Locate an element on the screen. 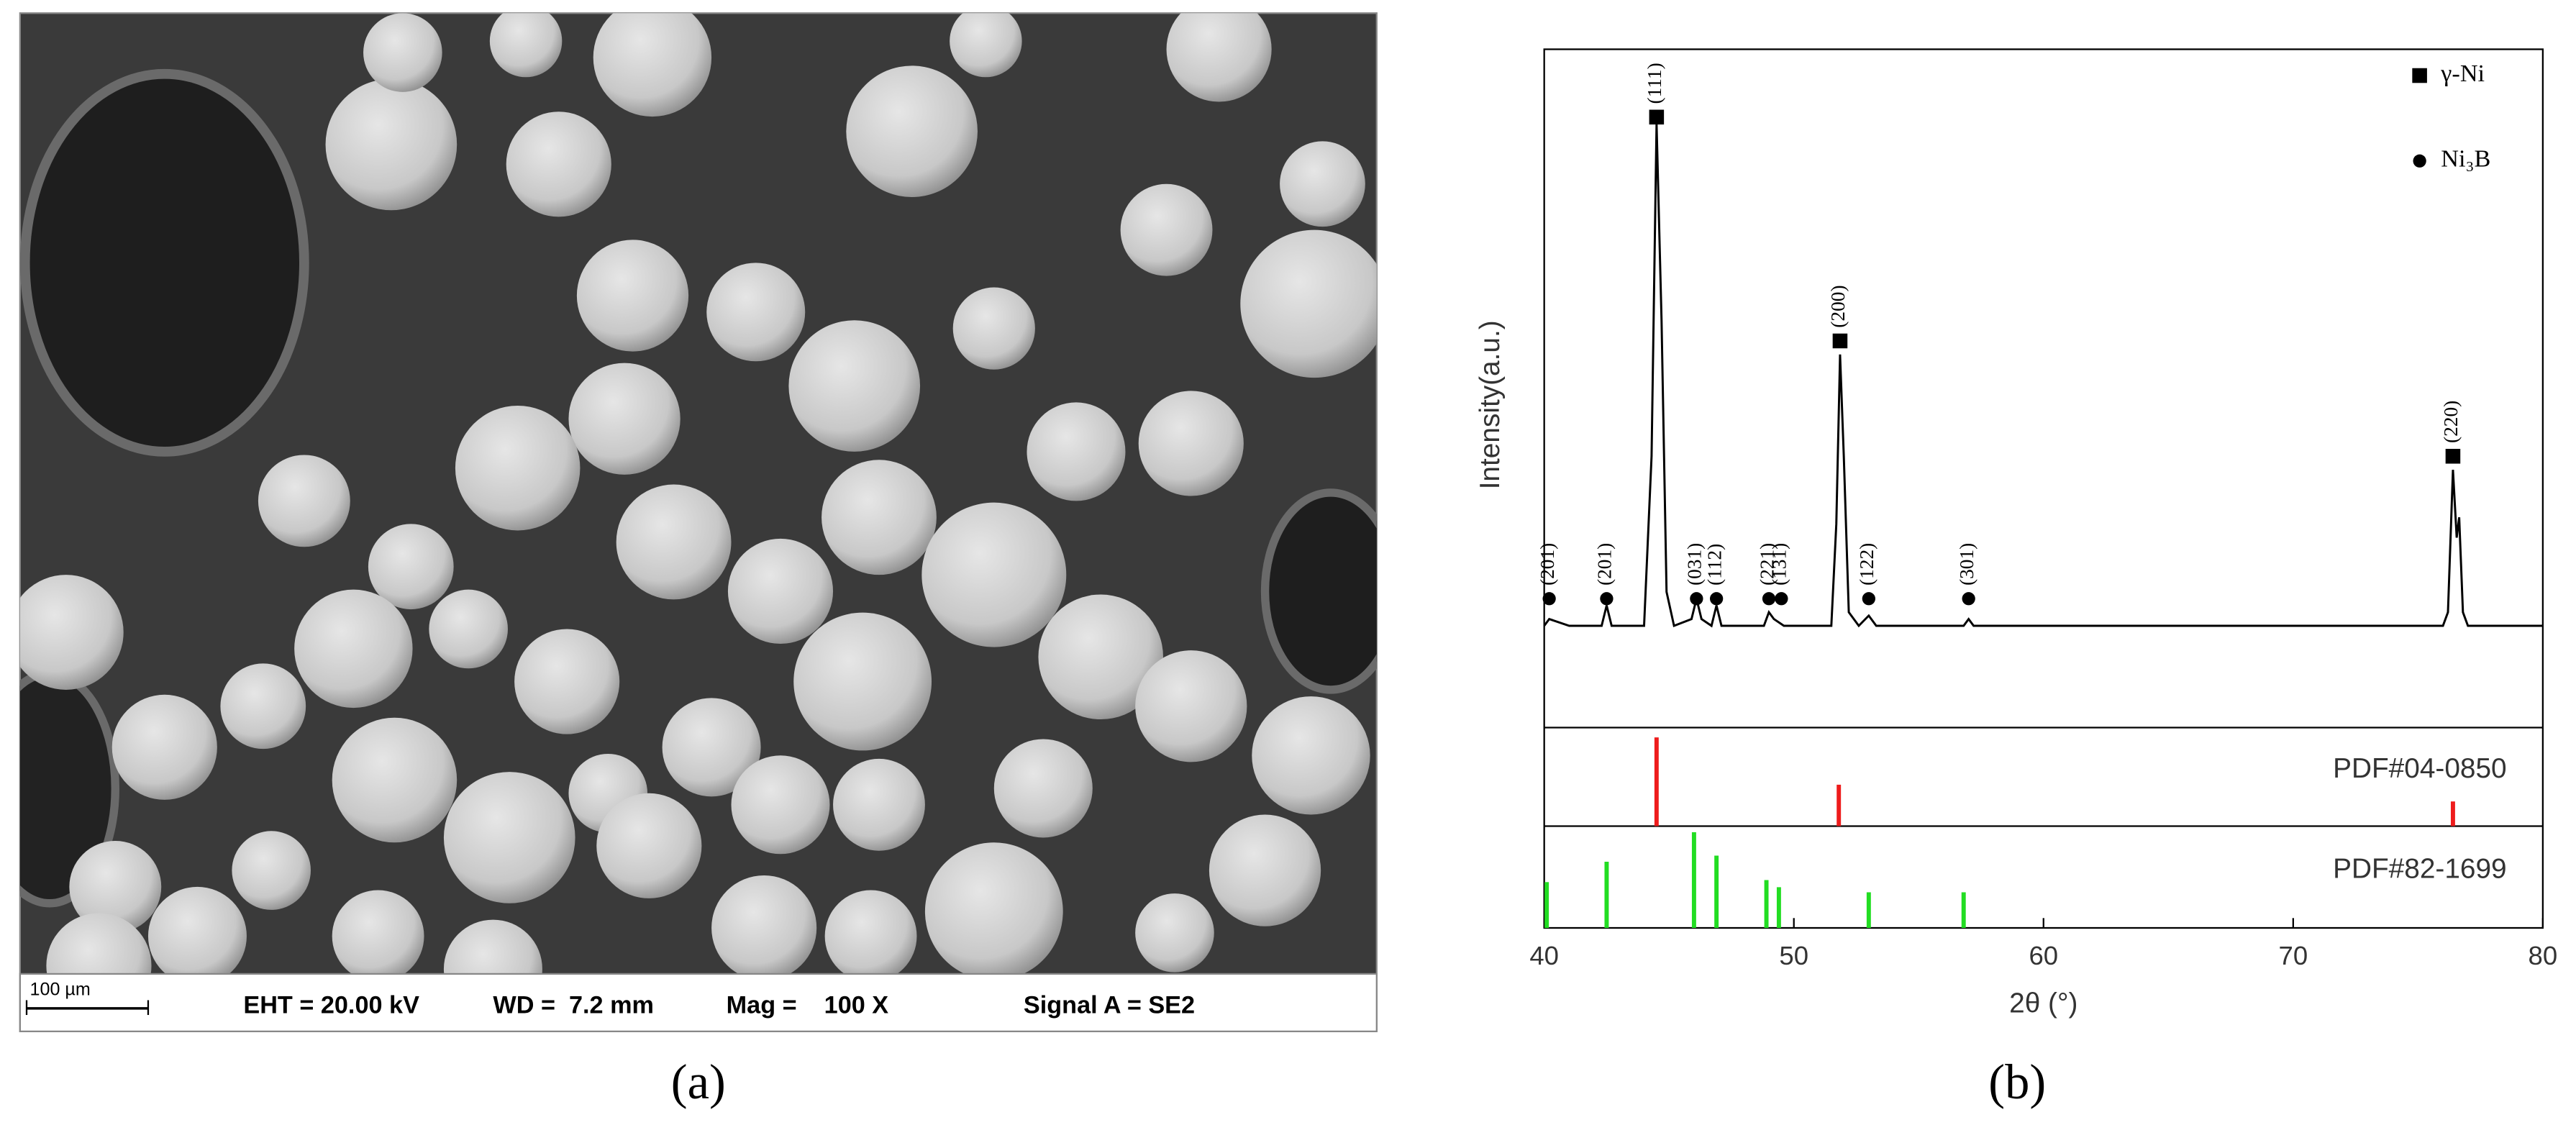  peak-label: (111) is located at coordinates (1655, 84).